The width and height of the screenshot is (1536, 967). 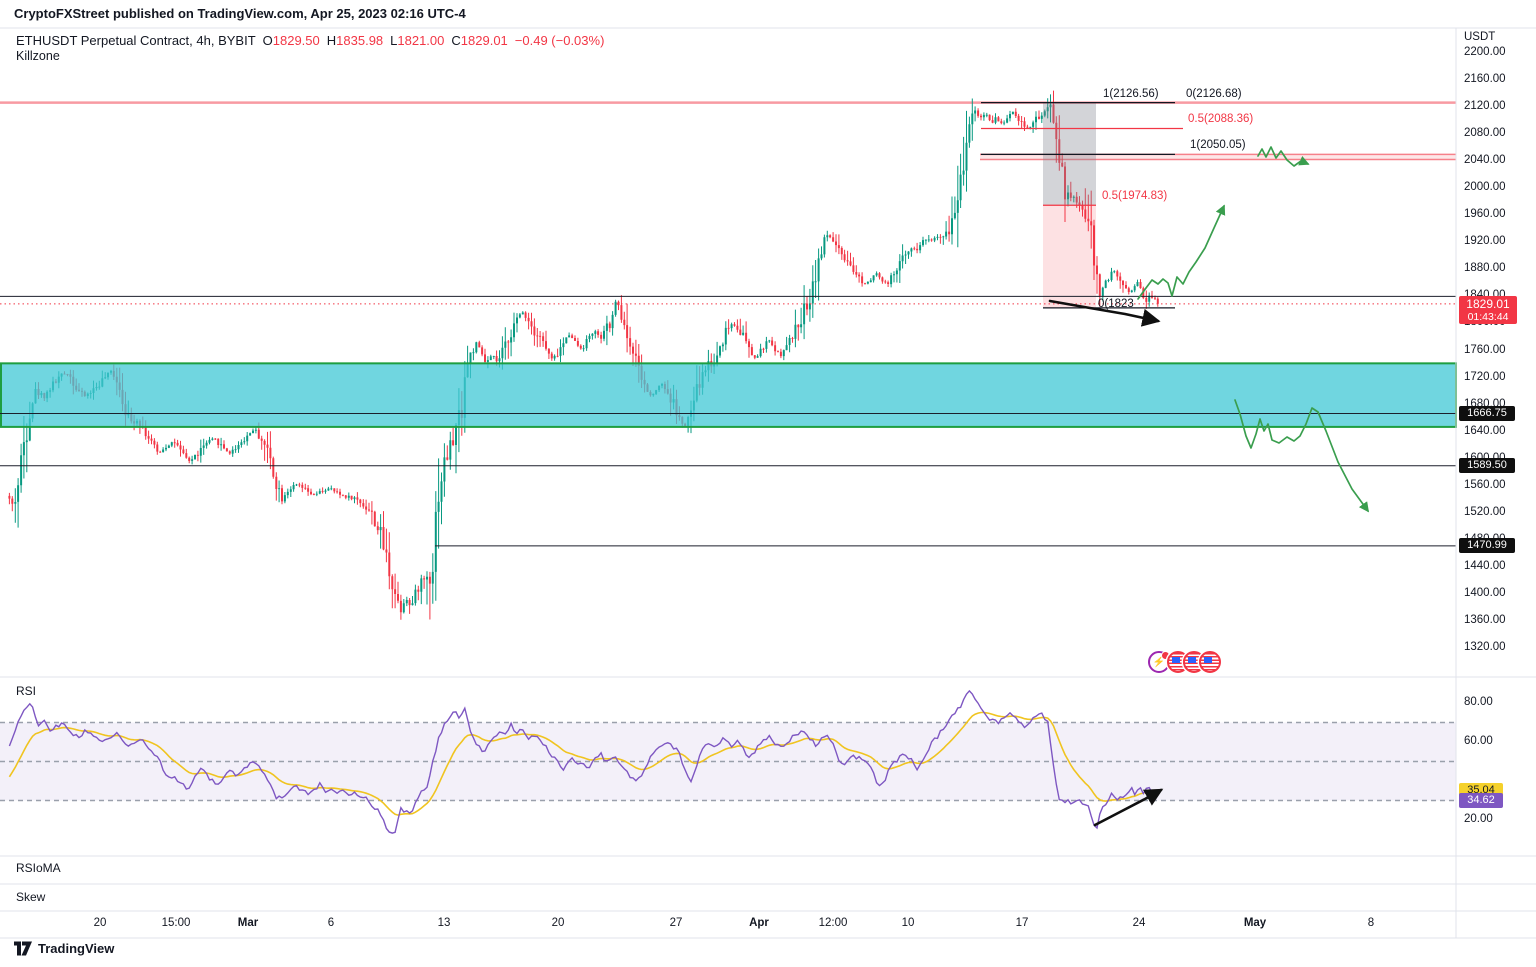 I want to click on rsi-tick: 20.00, so click(x=1478, y=819).